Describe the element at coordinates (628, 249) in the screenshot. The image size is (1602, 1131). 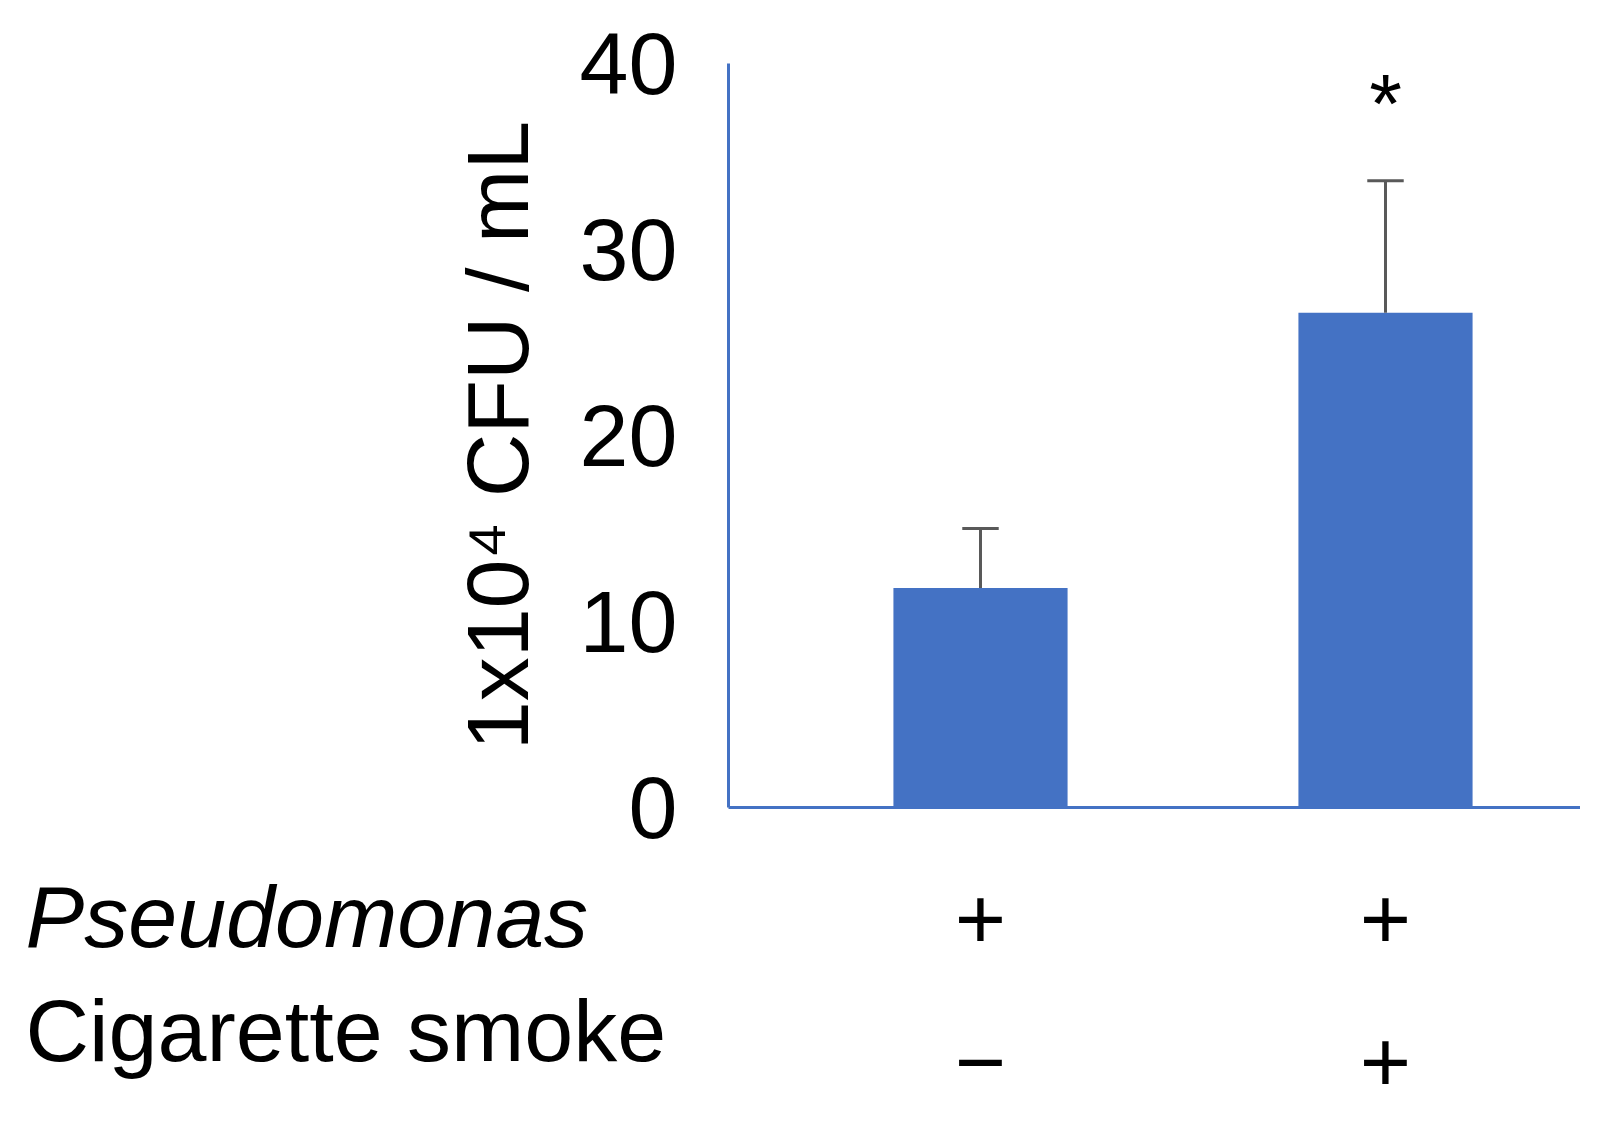
I see `y-tick-label: 30` at that location.